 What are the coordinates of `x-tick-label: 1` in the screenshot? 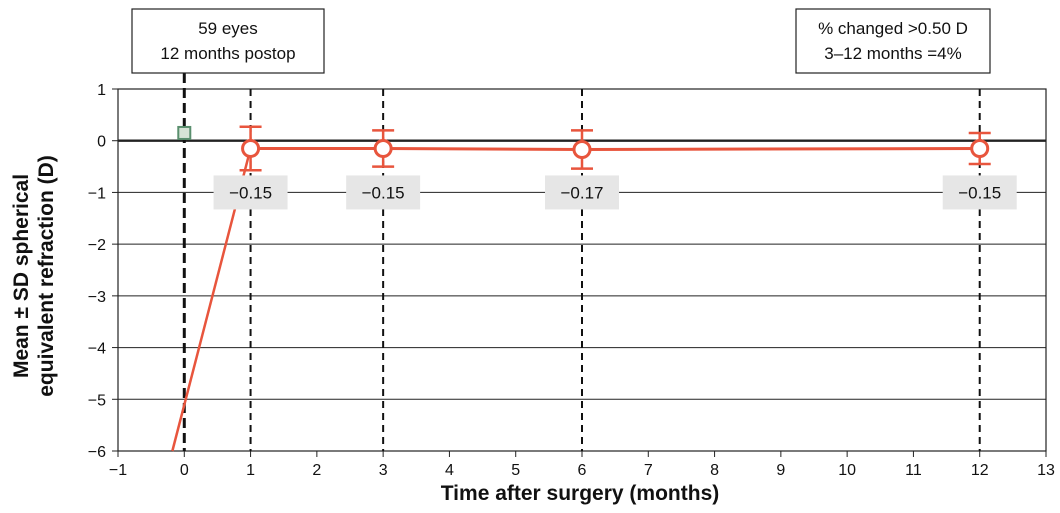 It's located at (250, 470).